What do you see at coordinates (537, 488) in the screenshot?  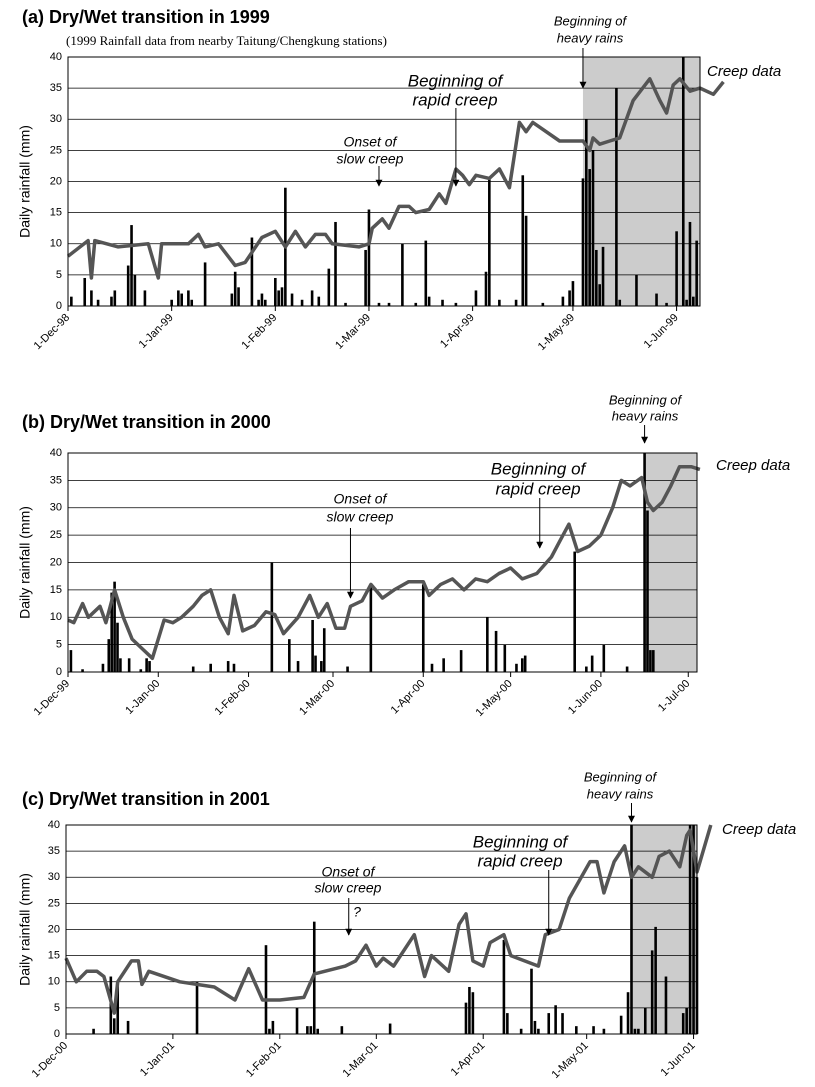 I see `annotation-text: rapid creep` at bounding box center [537, 488].